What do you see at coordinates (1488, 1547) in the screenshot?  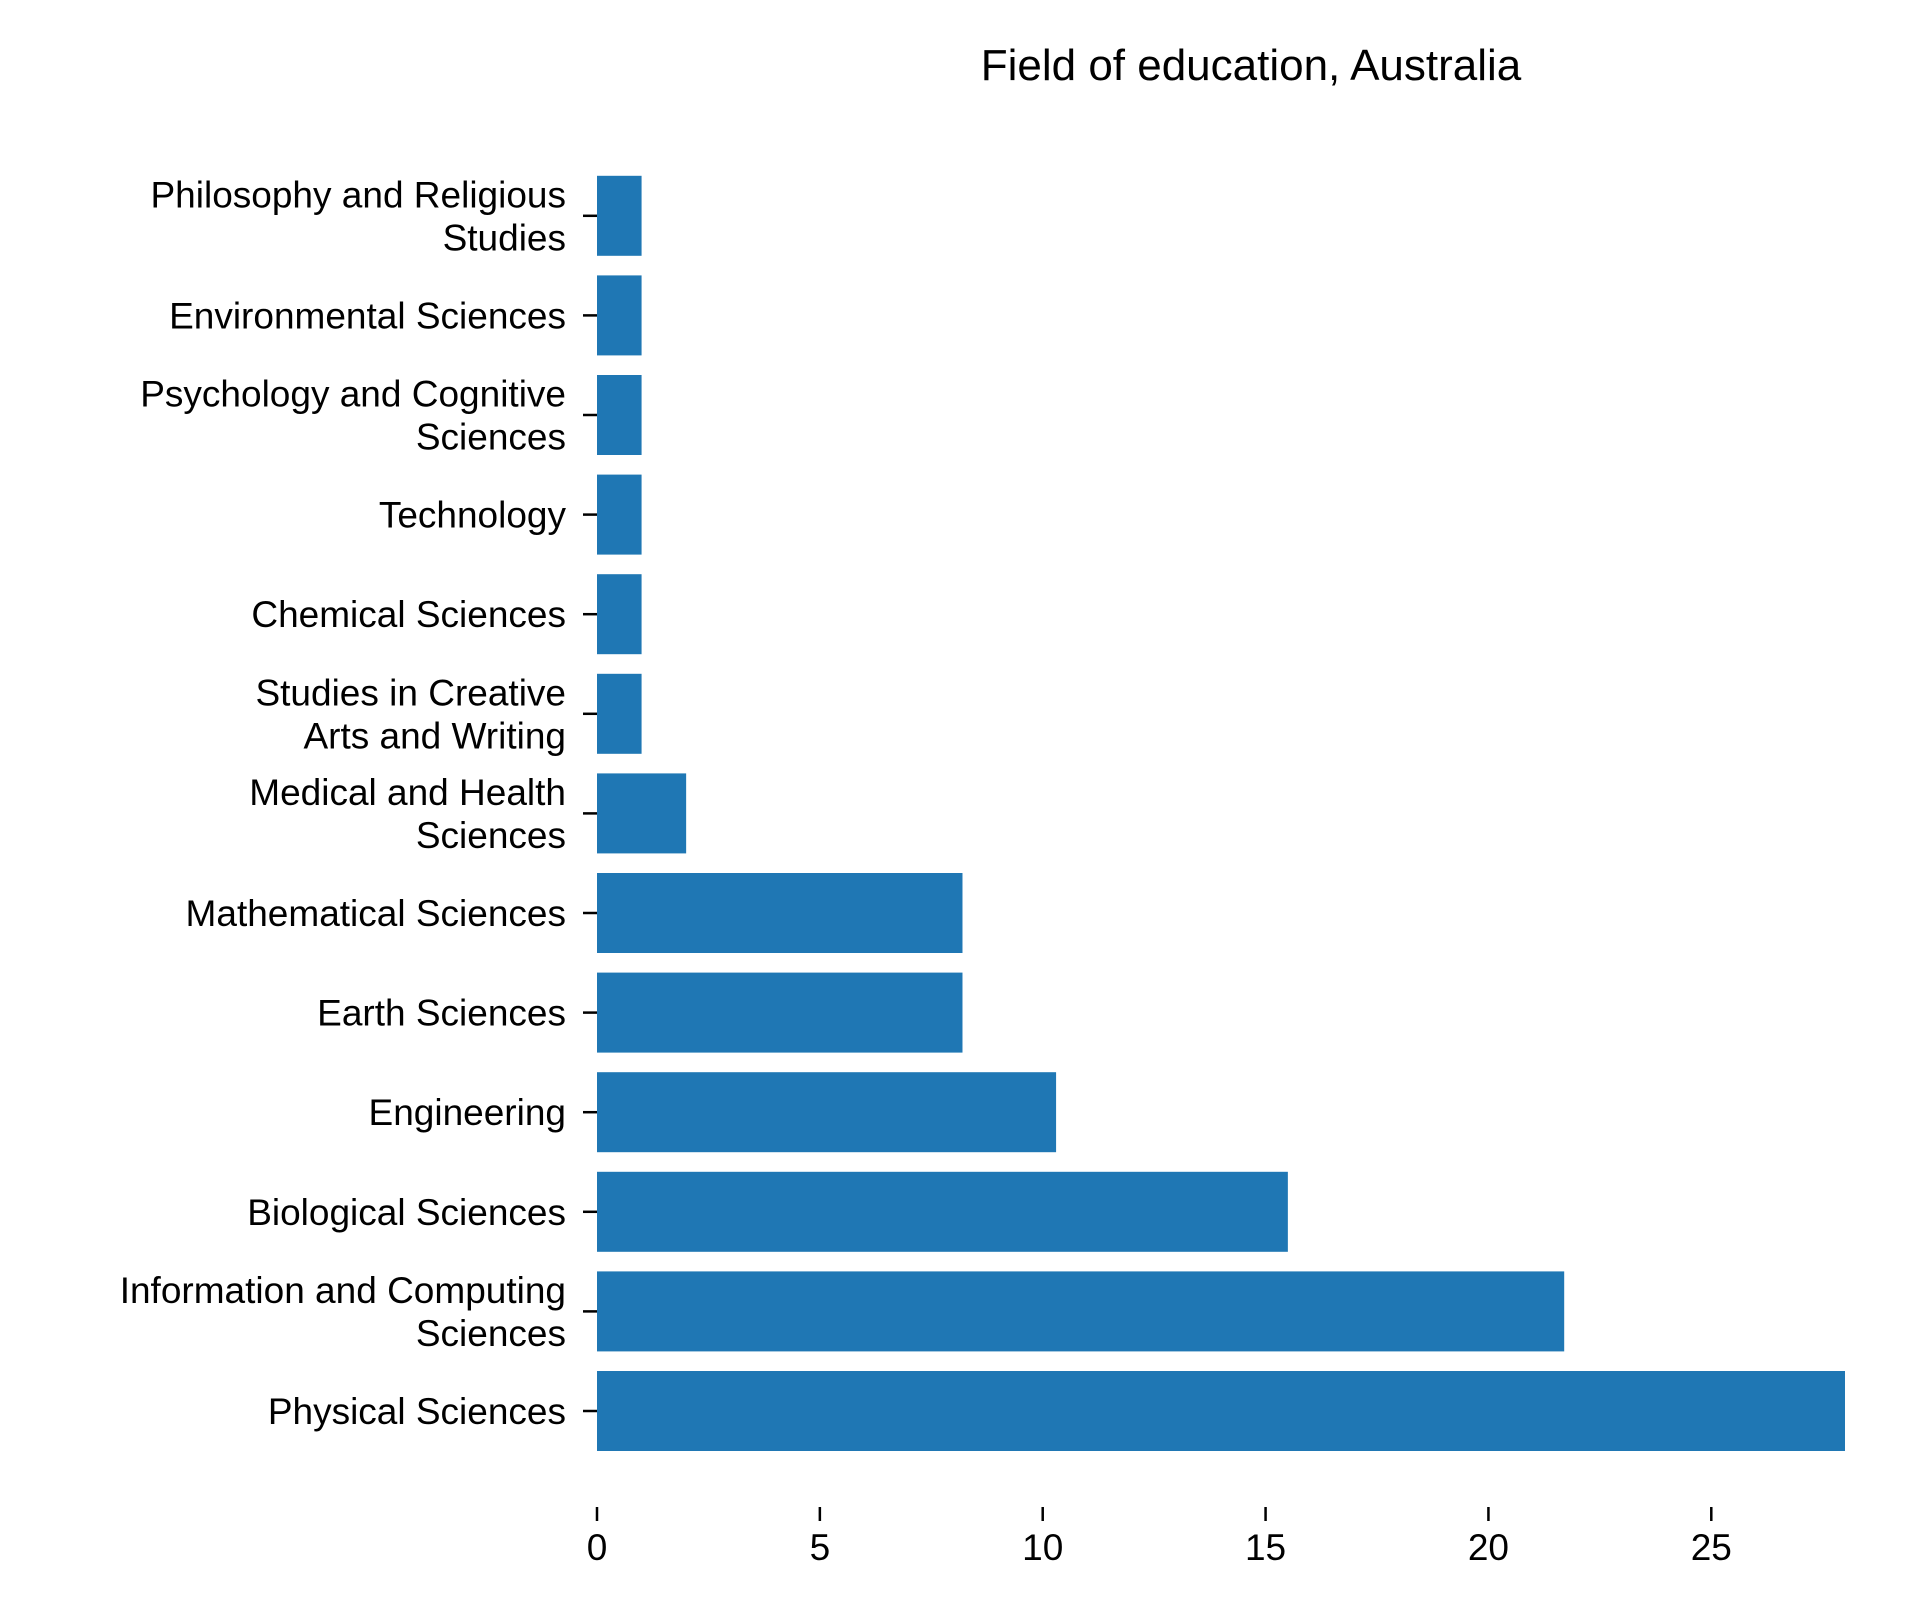 I see `x-tick-label-4: 20` at bounding box center [1488, 1547].